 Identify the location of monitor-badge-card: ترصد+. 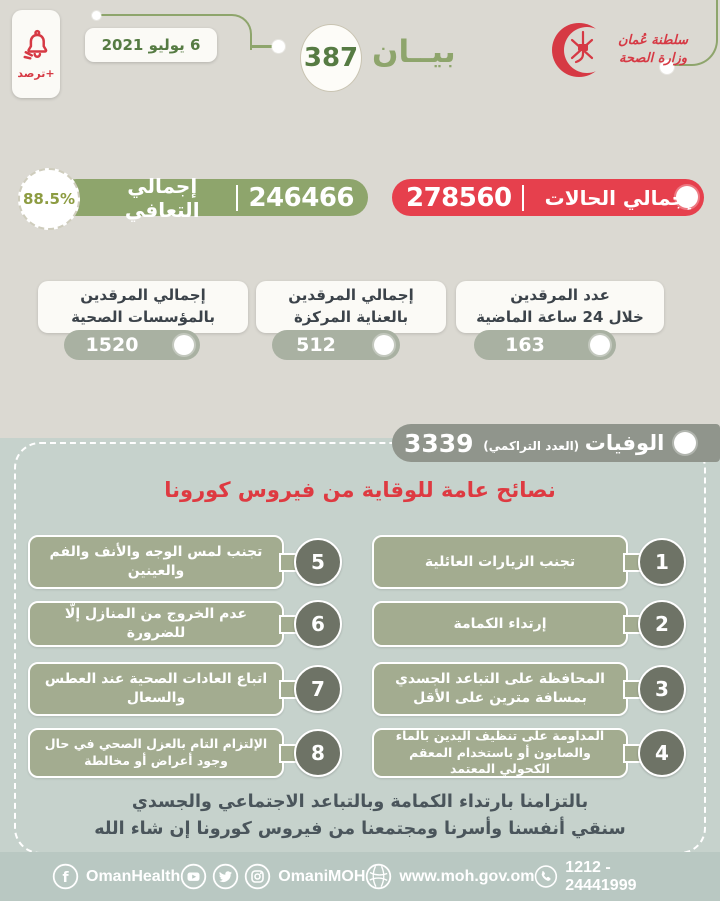
(36, 54).